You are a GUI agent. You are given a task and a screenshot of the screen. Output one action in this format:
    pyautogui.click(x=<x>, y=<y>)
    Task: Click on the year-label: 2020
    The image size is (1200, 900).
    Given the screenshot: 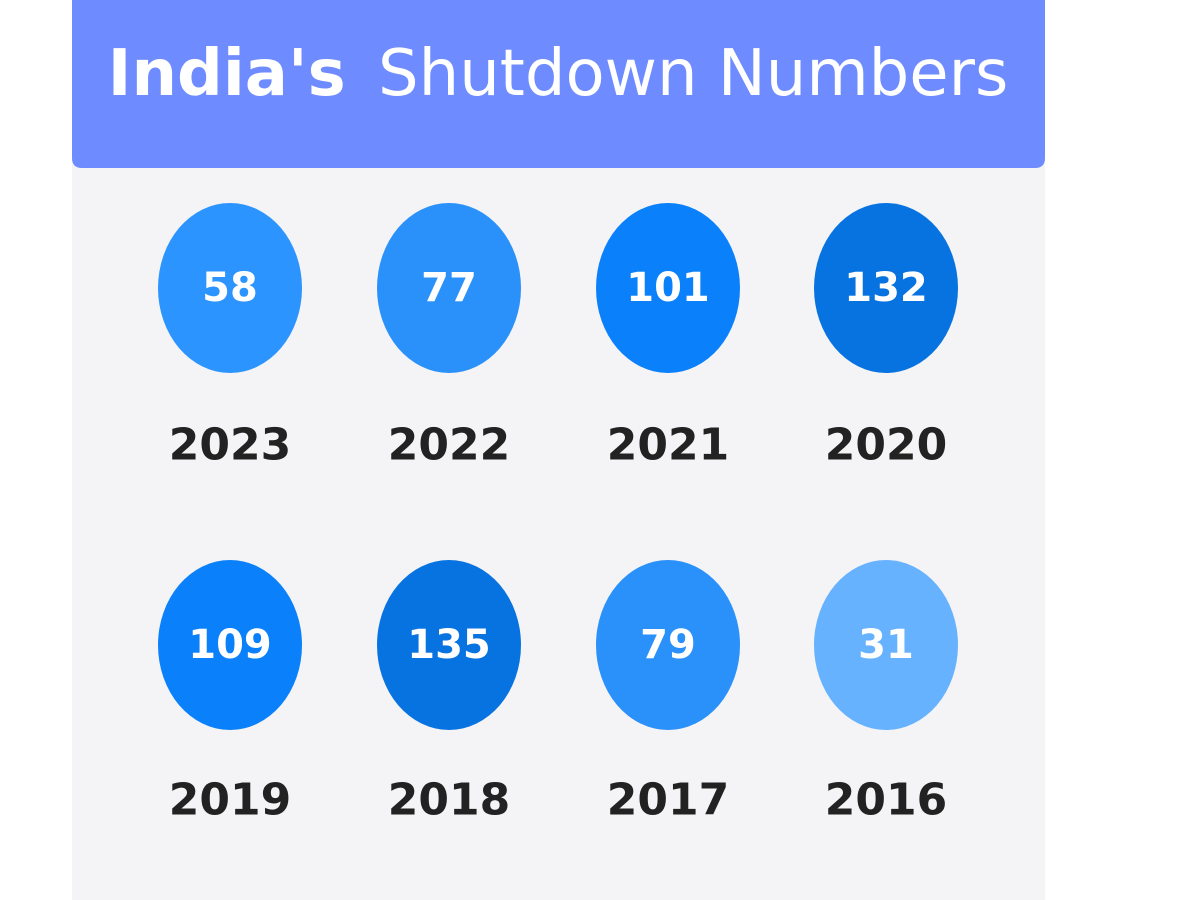 What is the action you would take?
    pyautogui.click(x=886, y=445)
    